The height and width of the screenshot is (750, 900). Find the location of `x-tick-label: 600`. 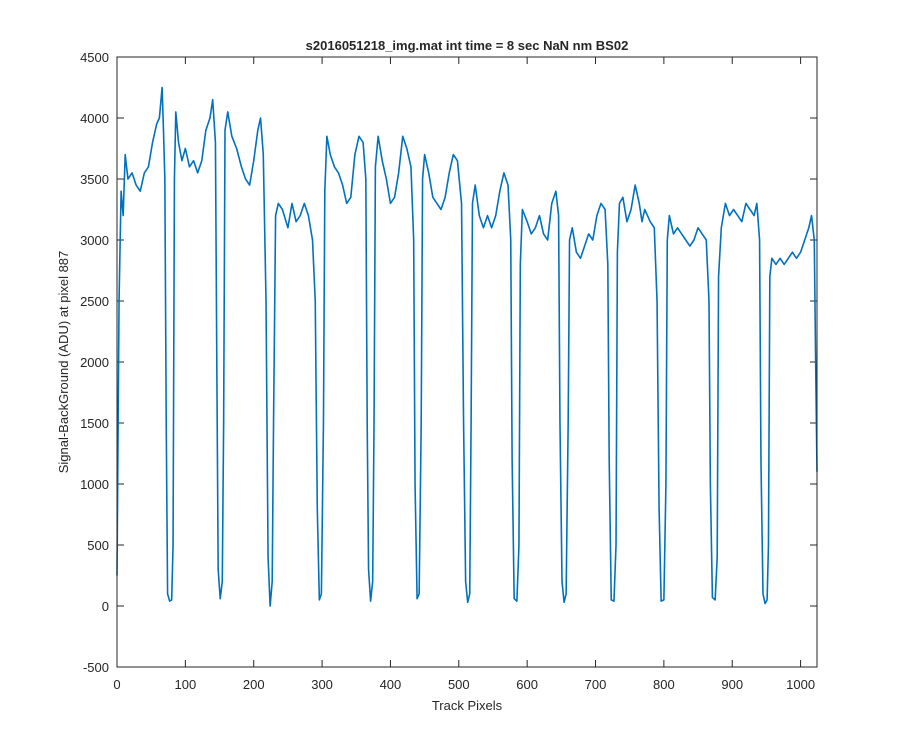

x-tick-label: 600 is located at coordinates (527, 684).